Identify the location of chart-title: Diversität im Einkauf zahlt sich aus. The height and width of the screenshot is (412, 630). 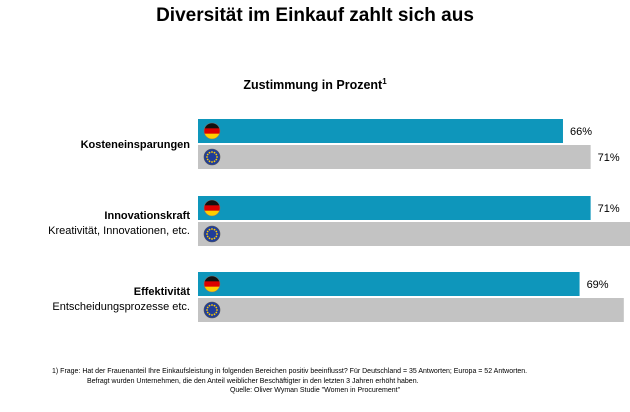
(315, 15).